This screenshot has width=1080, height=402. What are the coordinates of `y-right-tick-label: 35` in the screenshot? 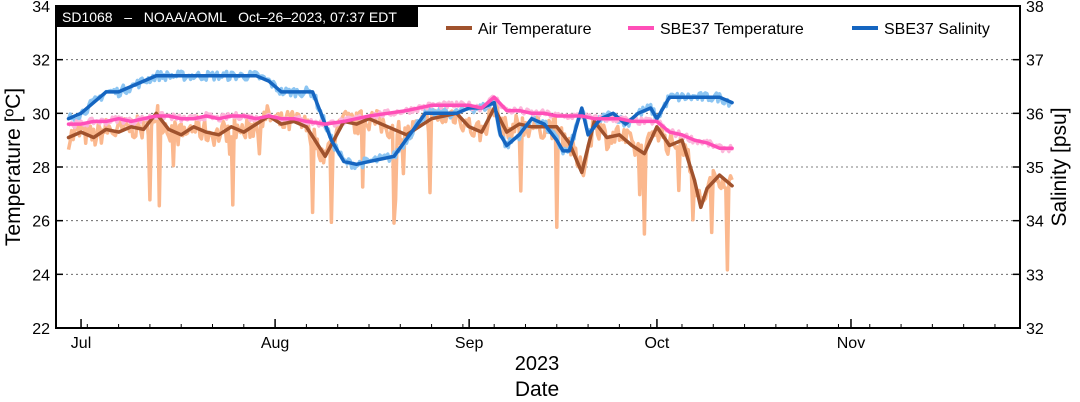 It's located at (1035, 168).